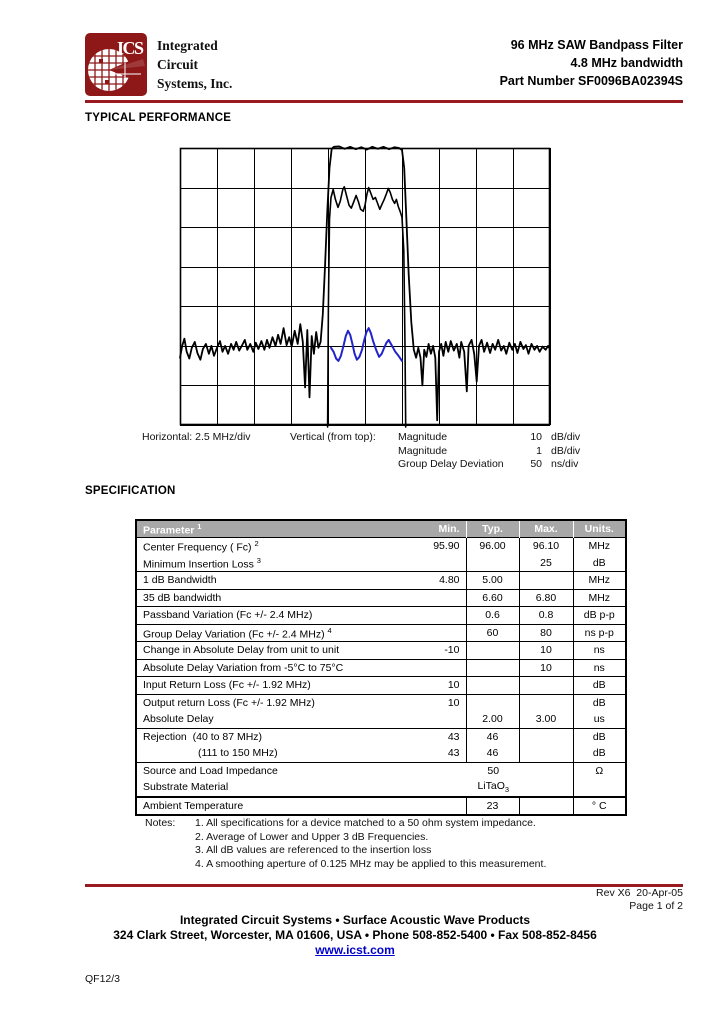 Image resolution: width=720 pixels, height=1012 pixels. What do you see at coordinates (545, 529) in the screenshot?
I see `col-header-max: Max.` at bounding box center [545, 529].